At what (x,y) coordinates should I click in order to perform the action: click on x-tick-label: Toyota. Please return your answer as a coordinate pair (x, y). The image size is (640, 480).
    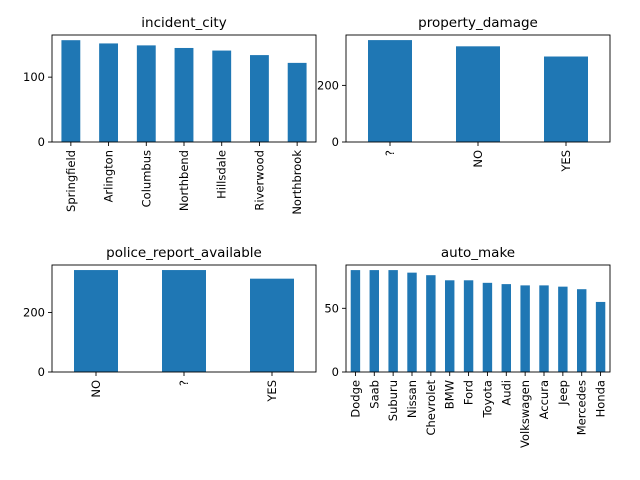
    Looking at the image, I should click on (487, 399).